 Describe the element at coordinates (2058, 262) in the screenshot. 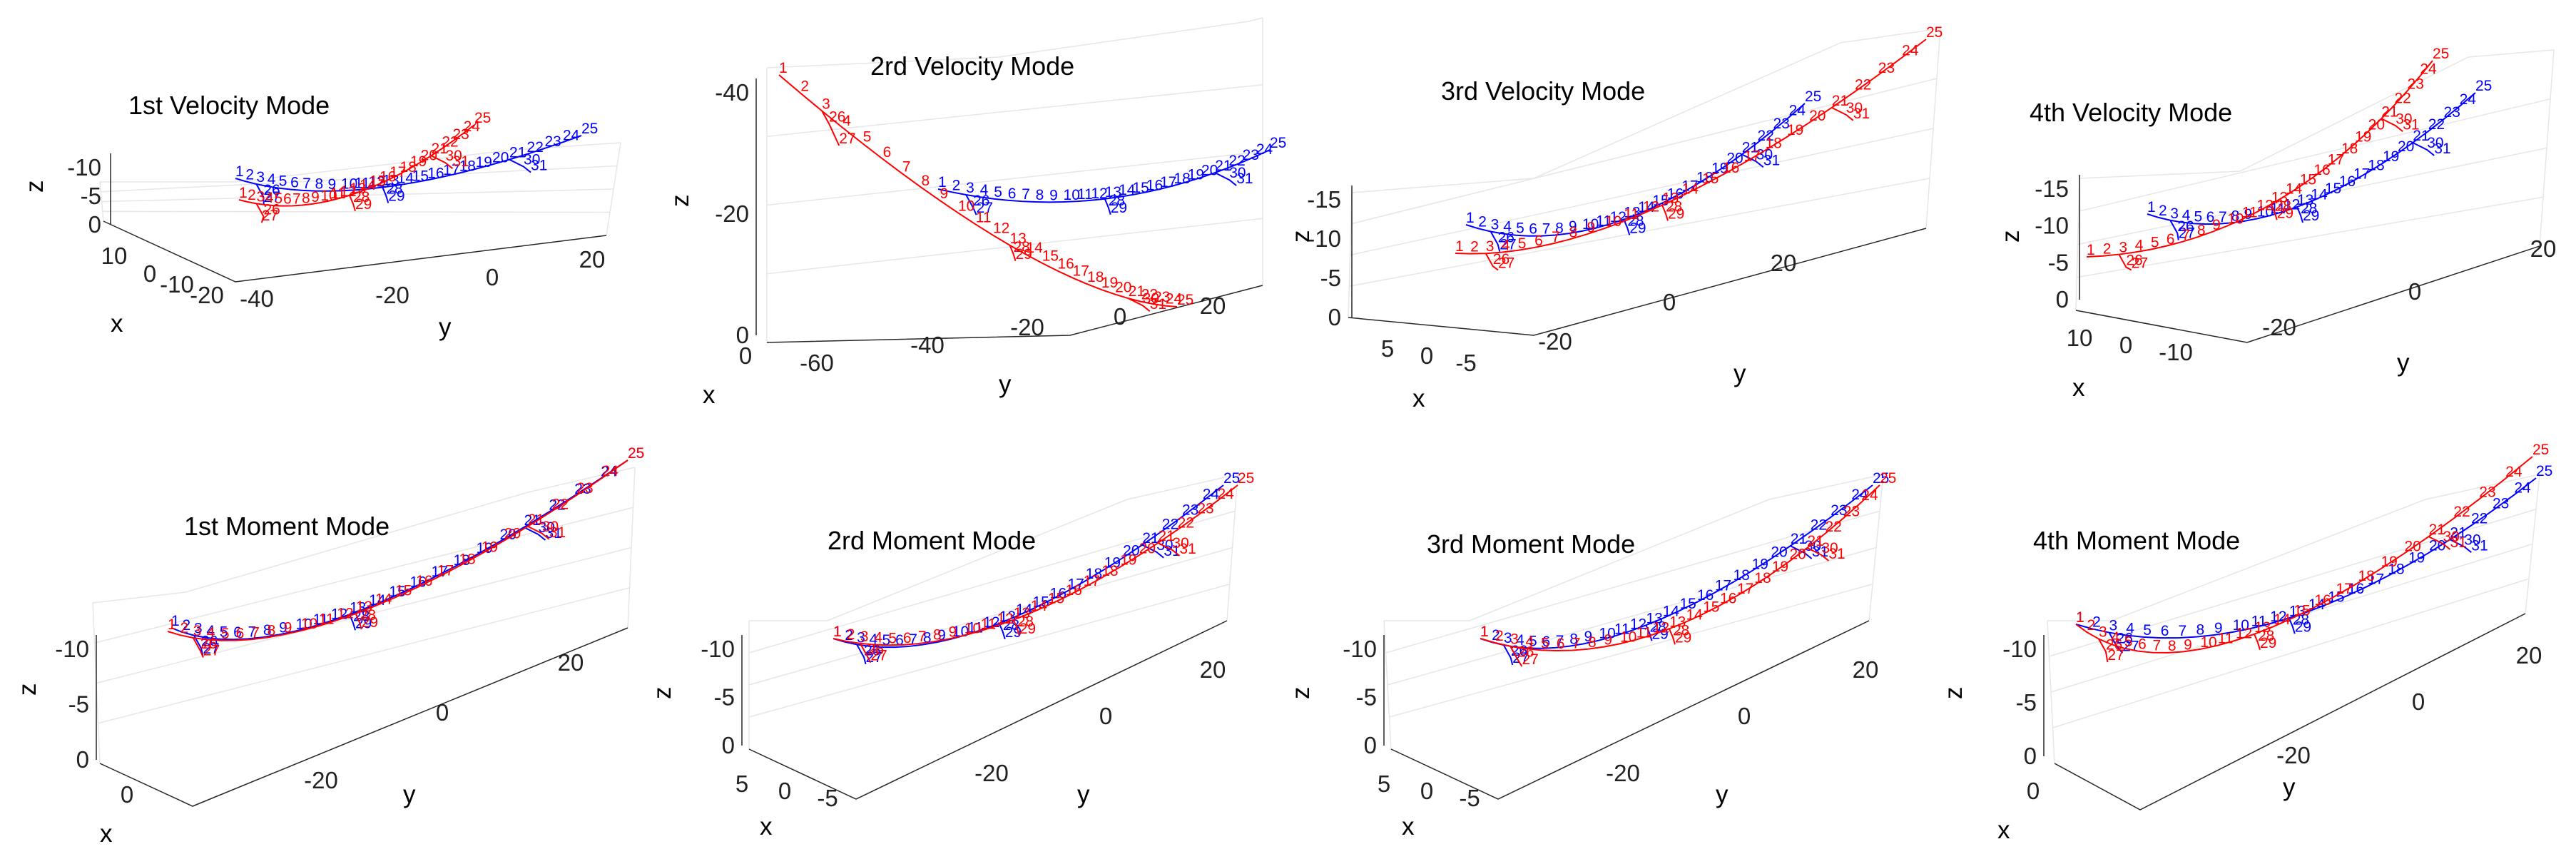

I see `z-tick-label: -5` at that location.